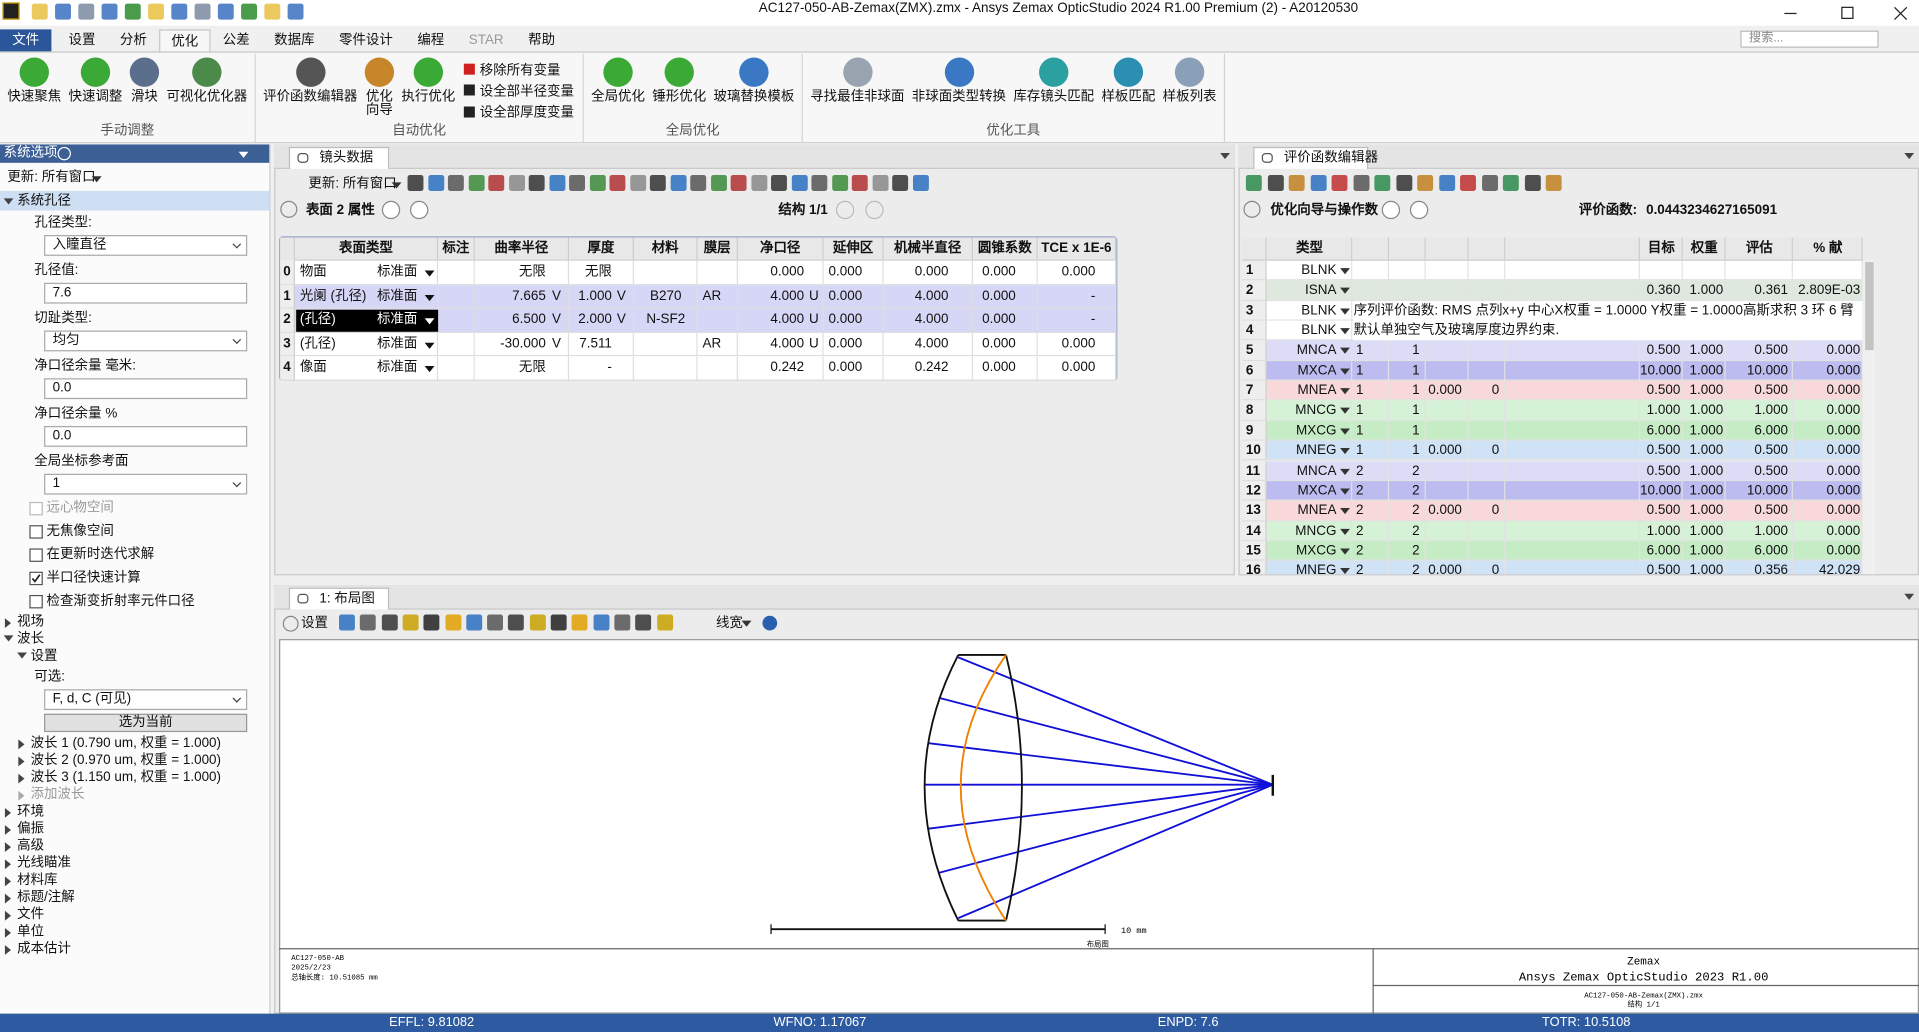  Describe the element at coordinates (754, 88) in the screenshot. I see `ribbon-button: 玻璃替换模板` at that location.